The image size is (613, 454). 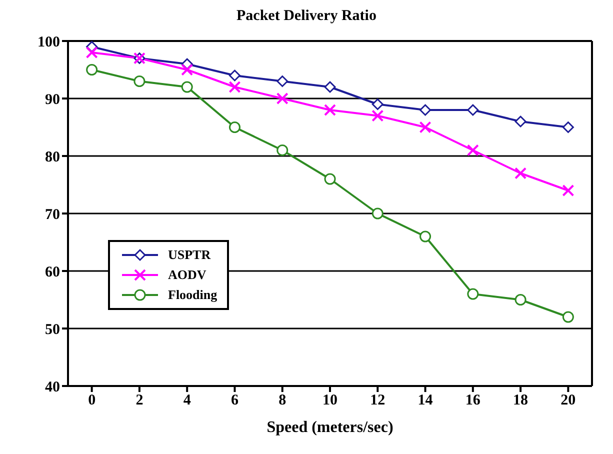 I want to click on legend-label: Flooding, so click(x=193, y=295).